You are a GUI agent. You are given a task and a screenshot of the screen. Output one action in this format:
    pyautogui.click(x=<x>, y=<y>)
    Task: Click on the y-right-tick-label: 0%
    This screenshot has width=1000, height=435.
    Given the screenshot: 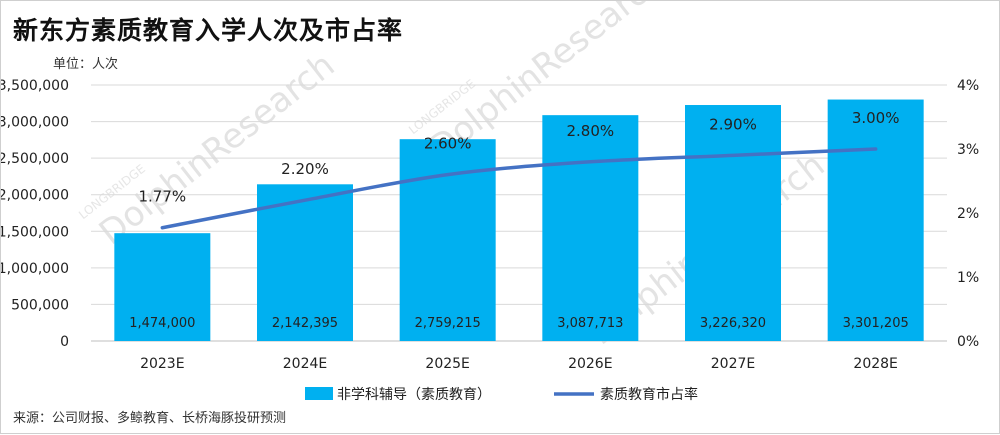 What is the action you would take?
    pyautogui.click(x=968, y=342)
    